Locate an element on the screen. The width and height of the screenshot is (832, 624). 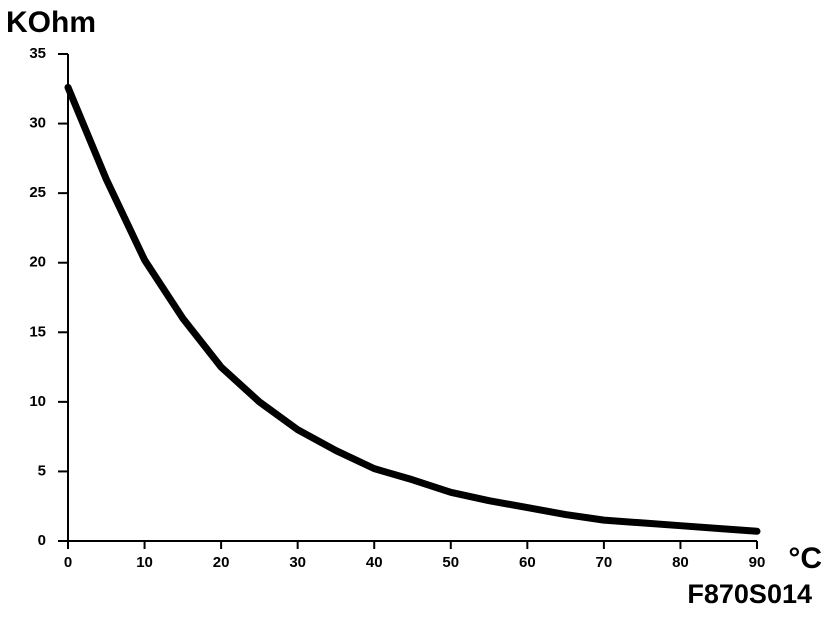
x-tick-label: 0 is located at coordinates (68, 562).